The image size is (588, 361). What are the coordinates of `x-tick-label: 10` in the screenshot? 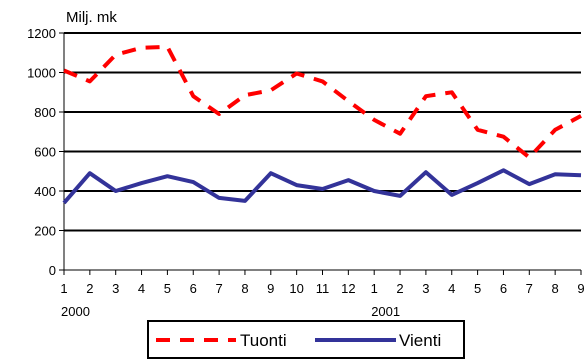 It's located at (296, 288).